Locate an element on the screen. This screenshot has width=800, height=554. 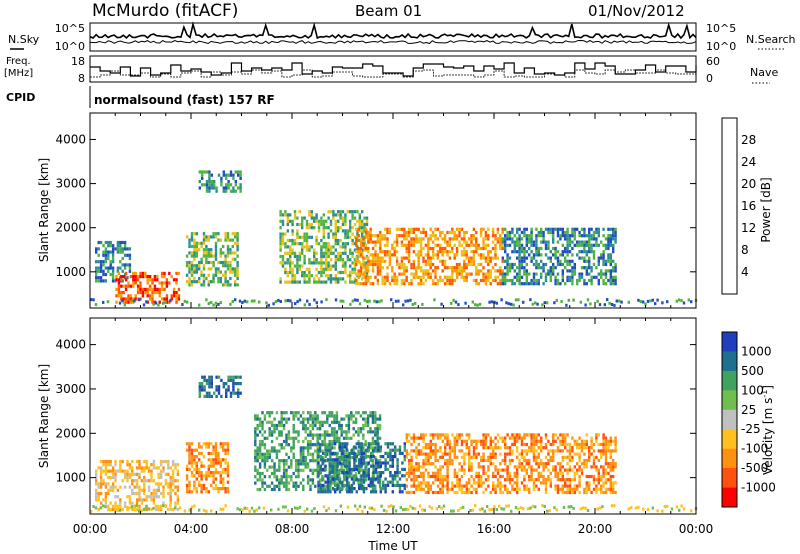
x-axis-label: Time UT is located at coordinates (392, 546).